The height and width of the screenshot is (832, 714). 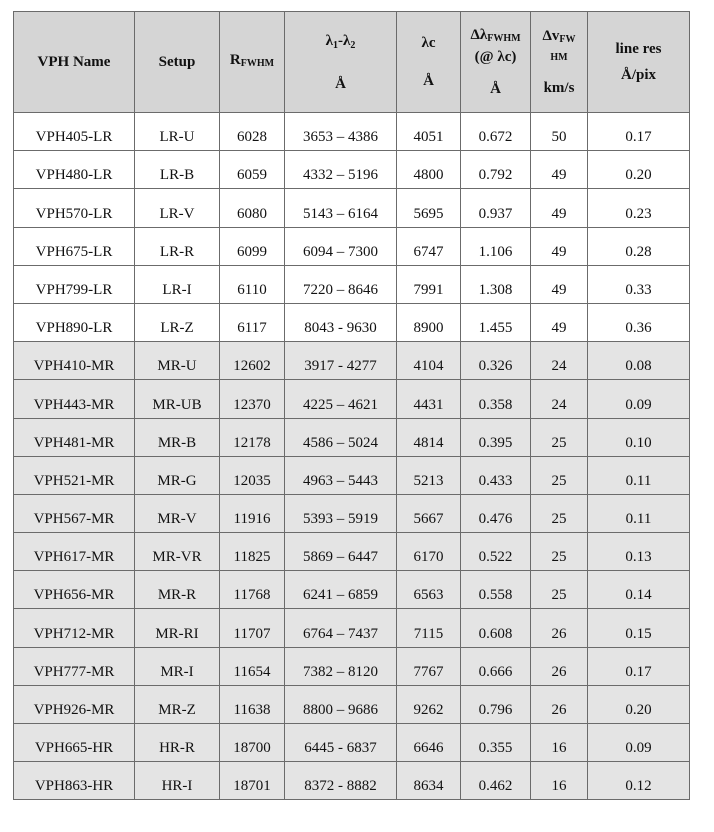 What do you see at coordinates (495, 552) in the screenshot?
I see `cell-delta-lambda: 0.522` at bounding box center [495, 552].